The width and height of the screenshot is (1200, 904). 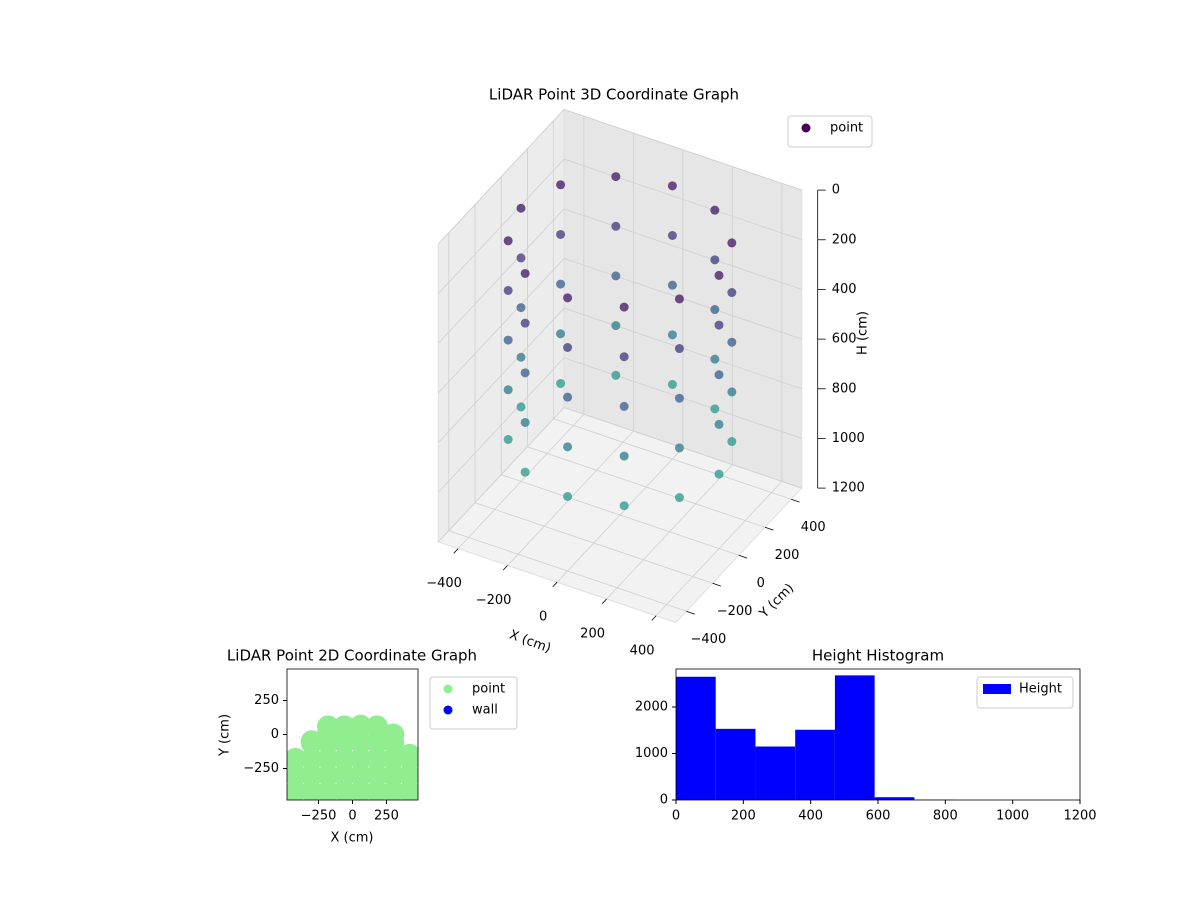 I want to click on legend-label: Height, so click(x=1040, y=689).